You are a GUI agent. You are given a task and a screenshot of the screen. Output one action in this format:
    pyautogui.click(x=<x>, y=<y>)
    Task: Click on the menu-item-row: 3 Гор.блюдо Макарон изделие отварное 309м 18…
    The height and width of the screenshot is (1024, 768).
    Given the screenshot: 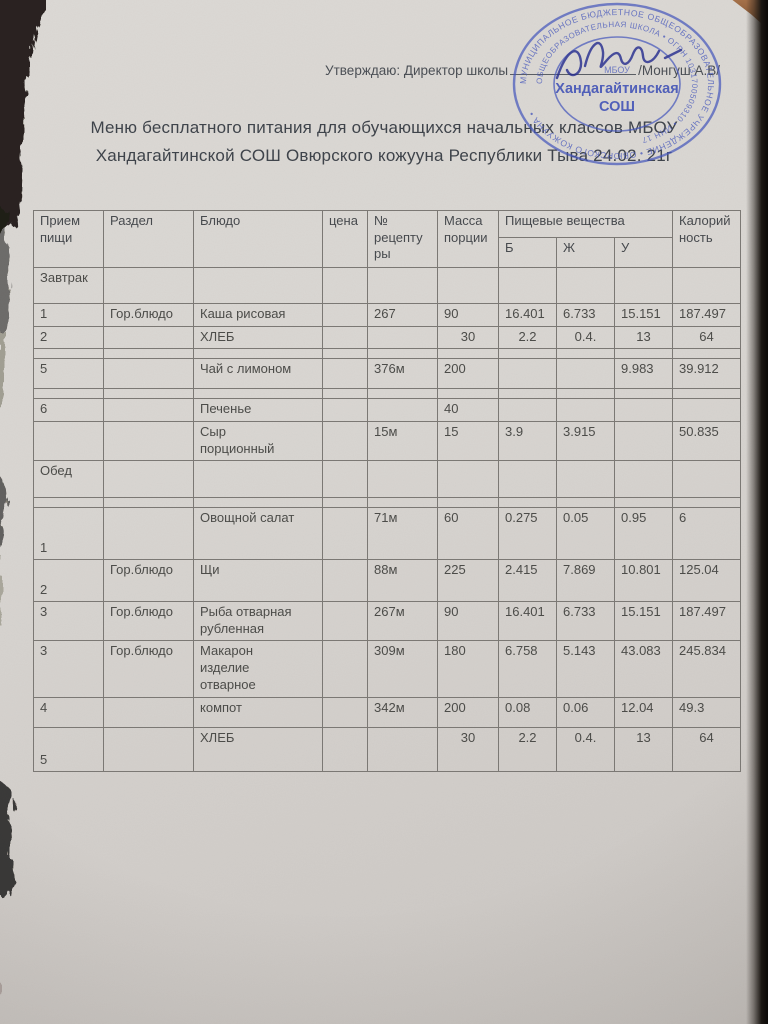 What is the action you would take?
    pyautogui.click(x=387, y=669)
    